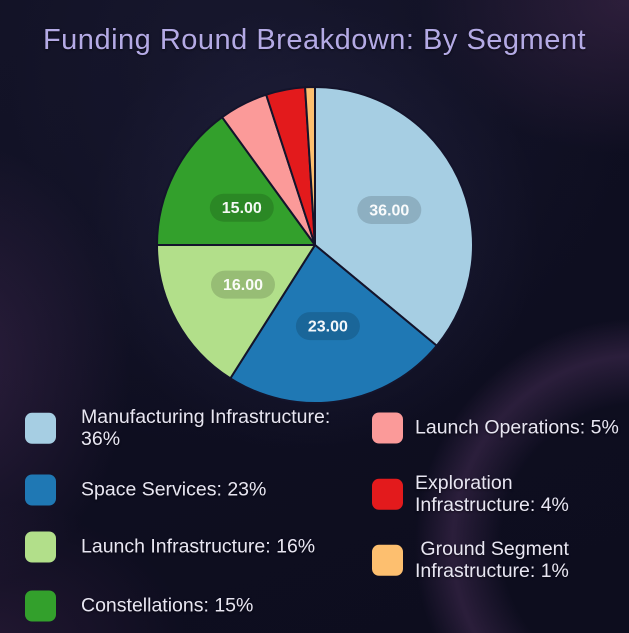 This screenshot has height=633, width=629. What do you see at coordinates (492, 493) in the screenshot?
I see `legend-label: Exploration Infrastructure: 4%` at bounding box center [492, 493].